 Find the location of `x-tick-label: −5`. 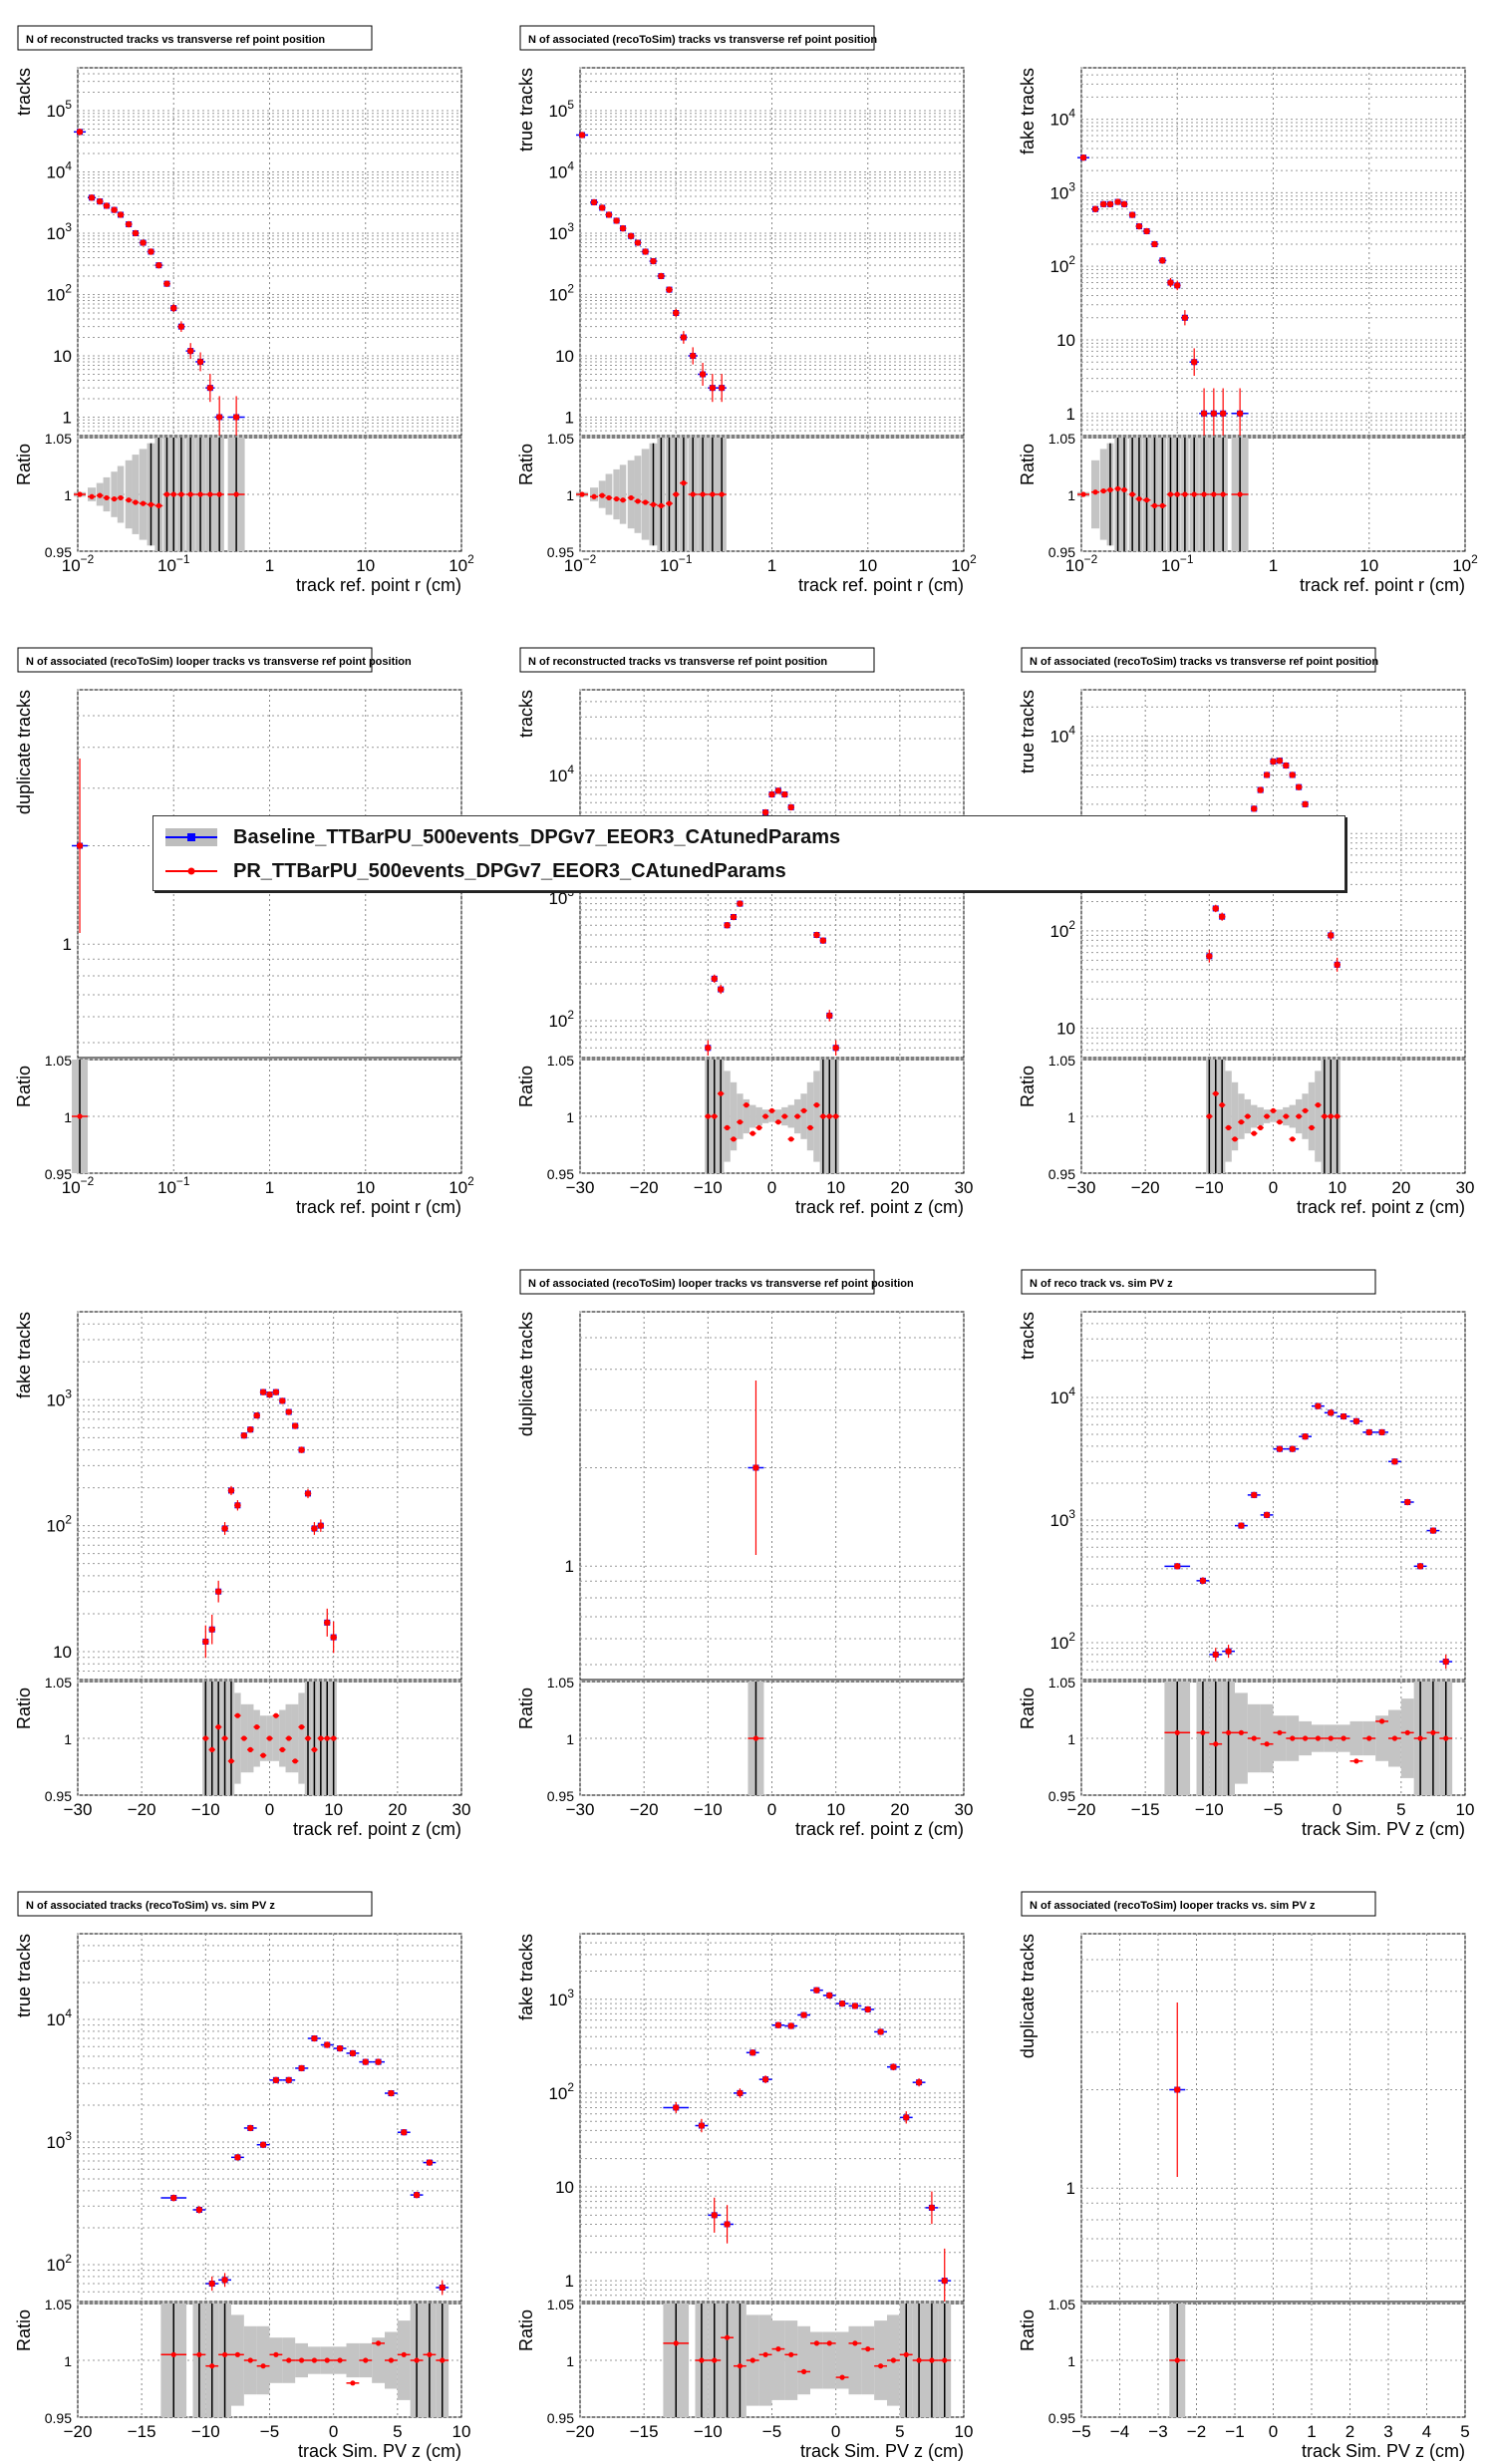

x-tick-label: −5 is located at coordinates (1273, 1809).